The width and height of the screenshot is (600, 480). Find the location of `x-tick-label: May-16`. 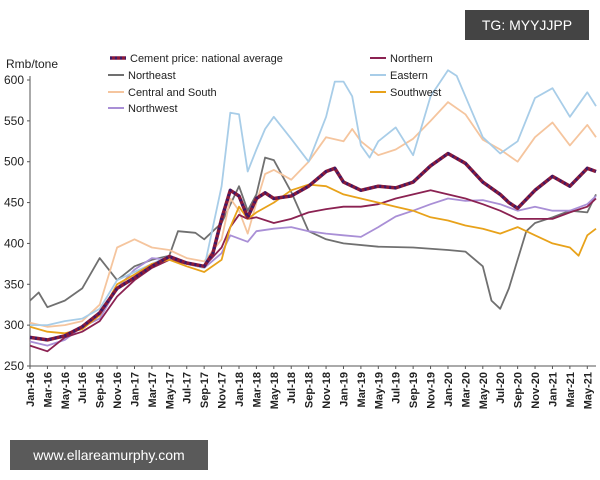

x-tick-label: May-16 is located at coordinates (66, 390).